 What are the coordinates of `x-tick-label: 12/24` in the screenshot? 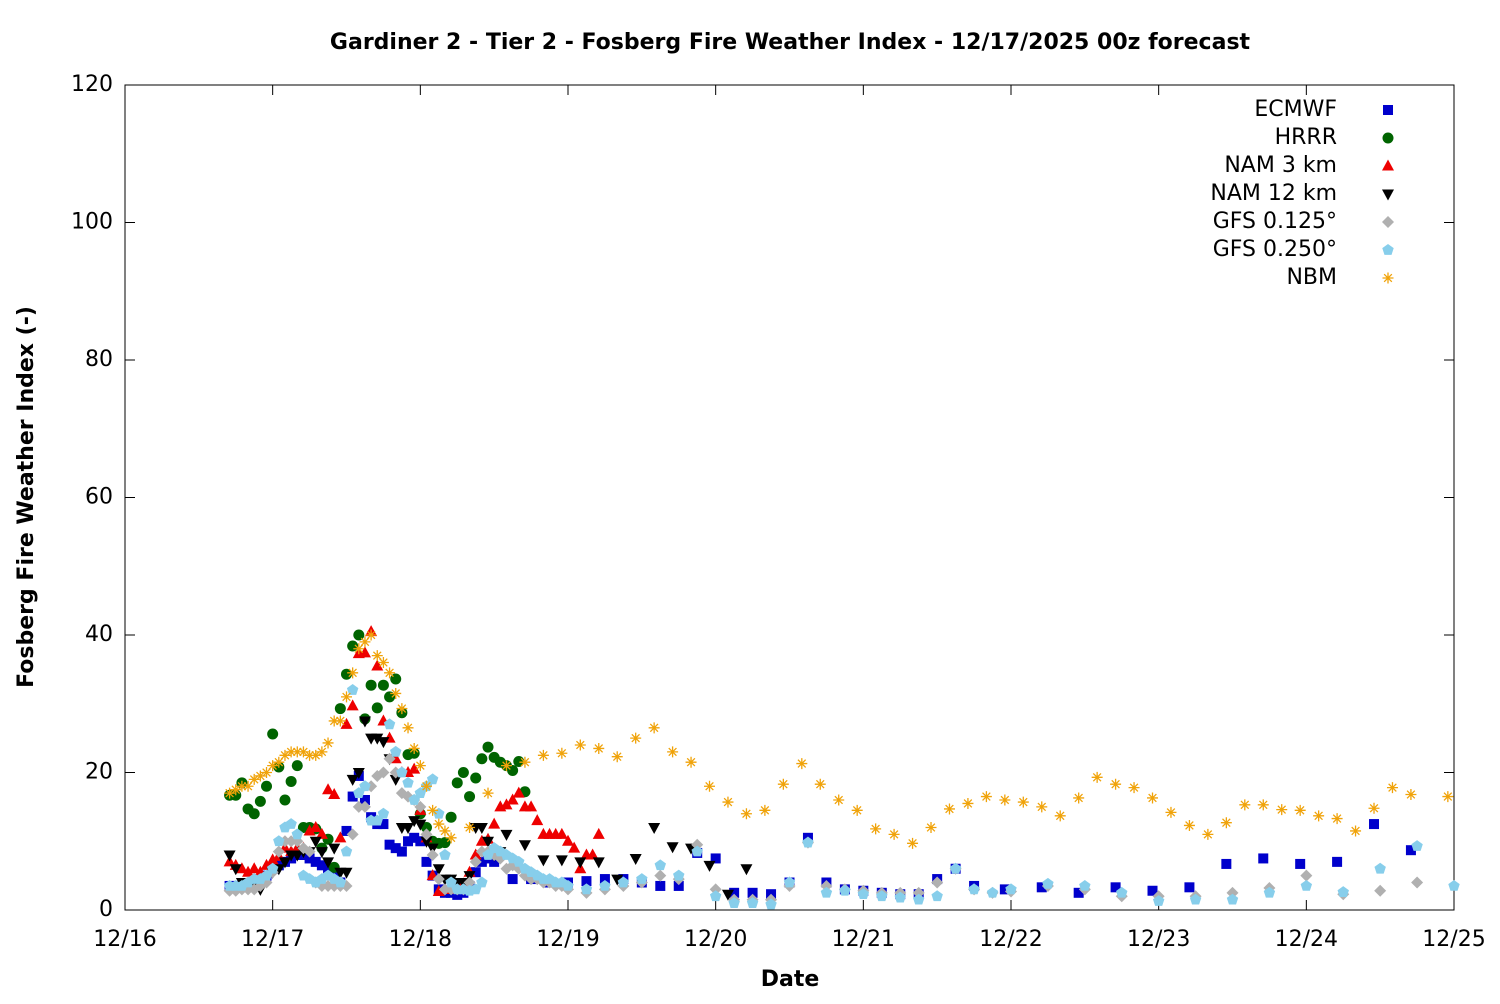 It's located at (1306, 939).